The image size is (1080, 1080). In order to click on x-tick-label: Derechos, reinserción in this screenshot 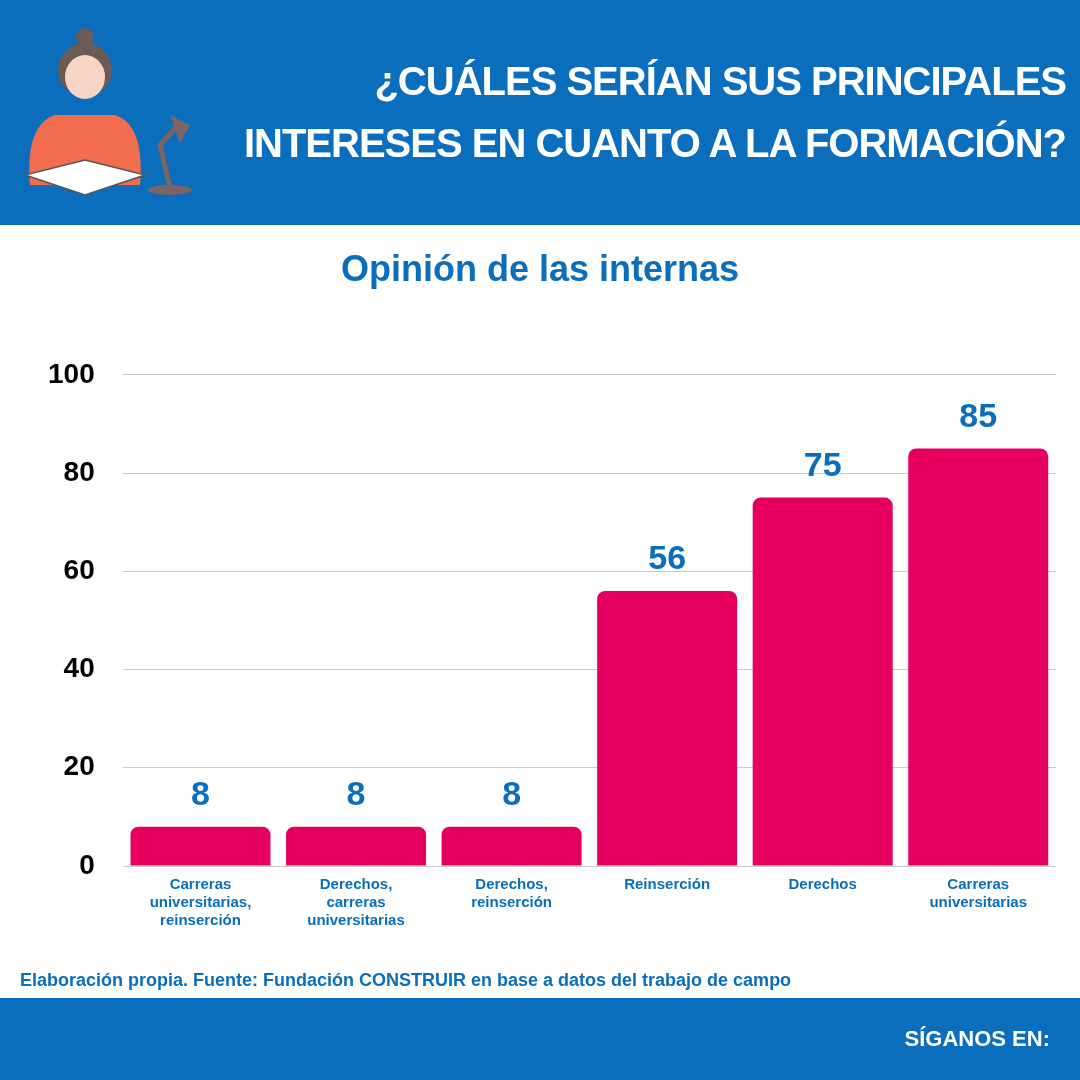, I will do `click(512, 893)`.